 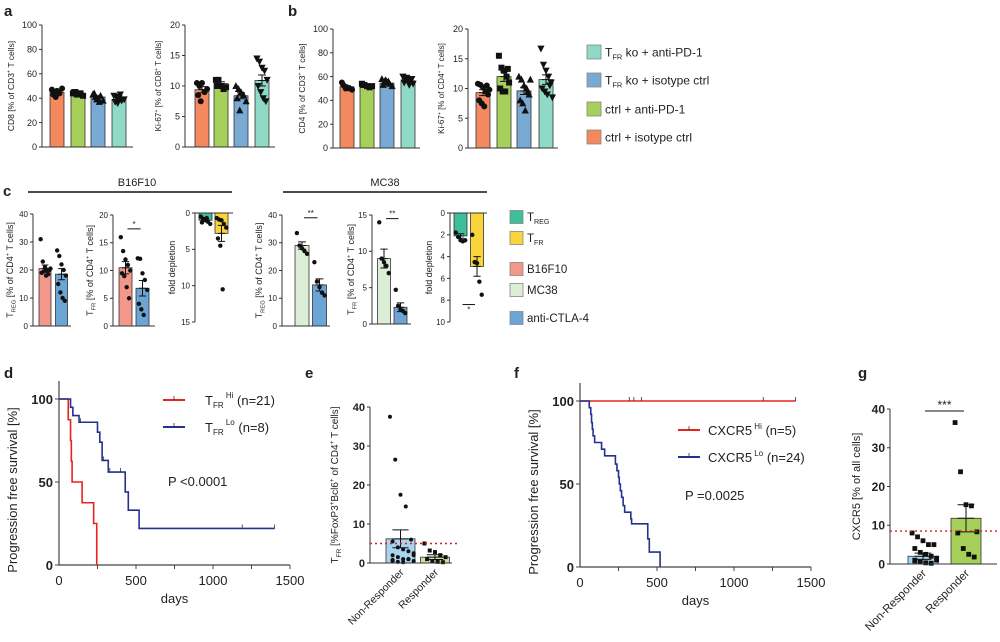 What do you see at coordinates (8, 373) in the screenshot?
I see `panel-letter-d: d` at bounding box center [8, 373].